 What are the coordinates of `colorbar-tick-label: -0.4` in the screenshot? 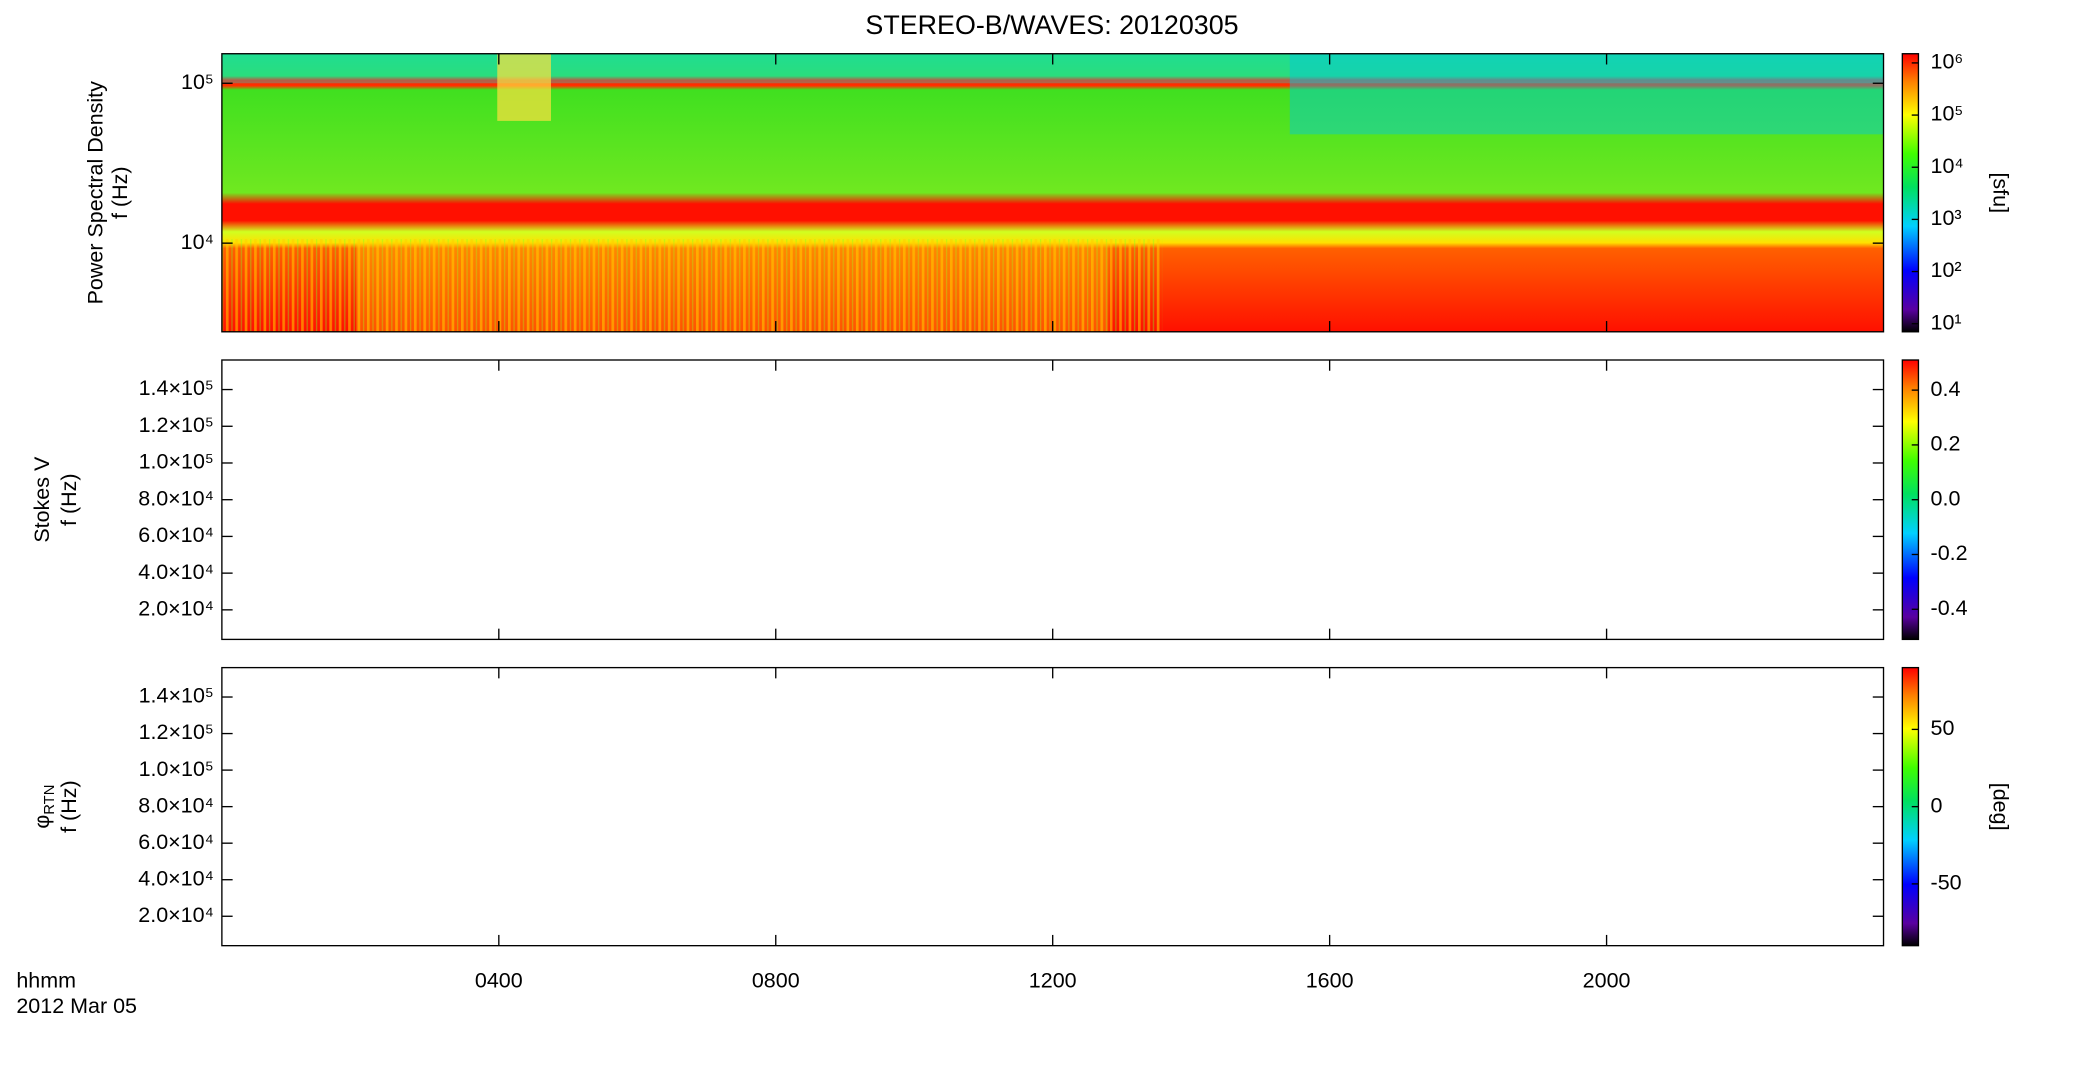 It's located at (1949, 608).